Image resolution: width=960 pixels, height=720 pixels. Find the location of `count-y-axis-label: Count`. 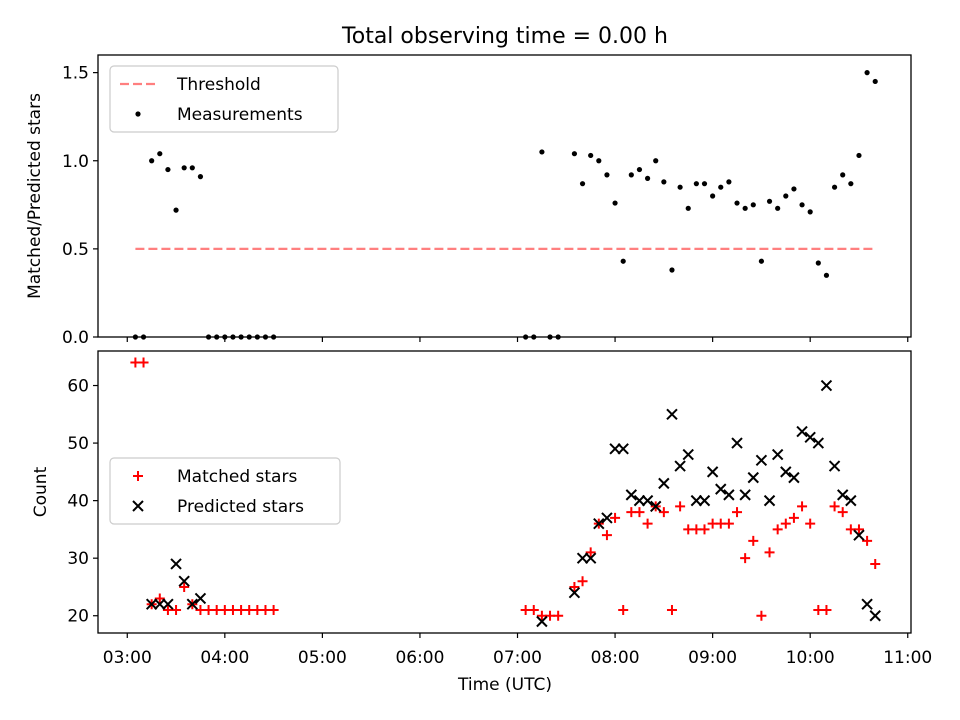

count-y-axis-label: Count is located at coordinates (41, 491).